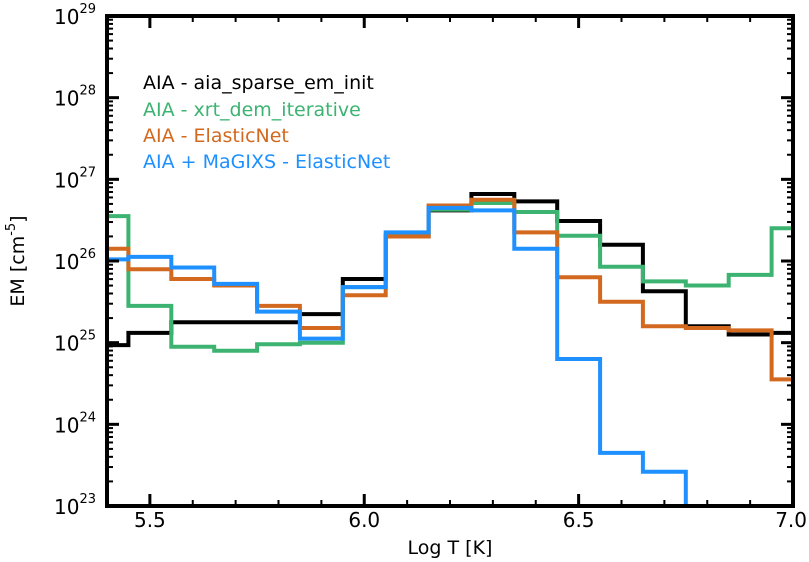 The width and height of the screenshot is (809, 562). I want to click on y-tick-exponent: 25, so click(87, 336).